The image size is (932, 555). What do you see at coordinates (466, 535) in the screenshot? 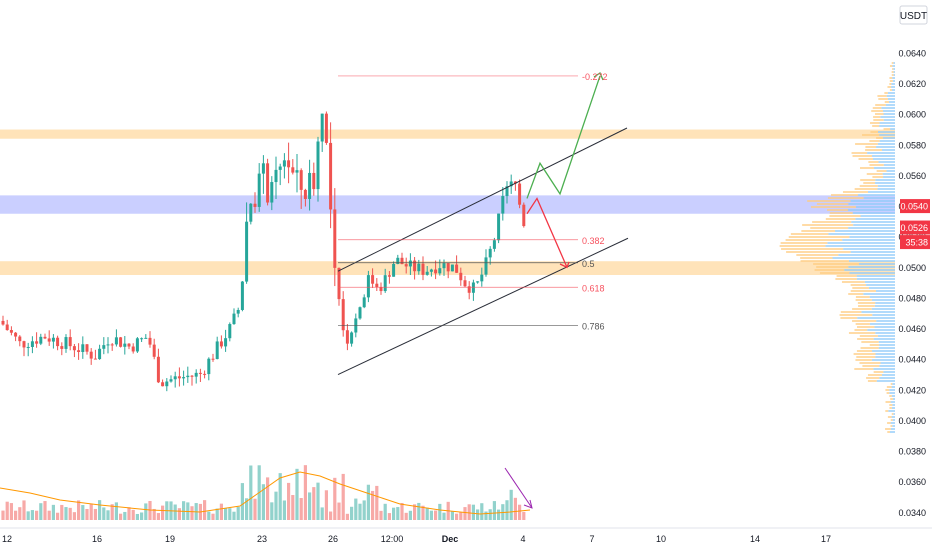
I see `time-axis: 12 16 19 23 26 12:00 Dec 4 7 10 14 17` at bounding box center [466, 535].